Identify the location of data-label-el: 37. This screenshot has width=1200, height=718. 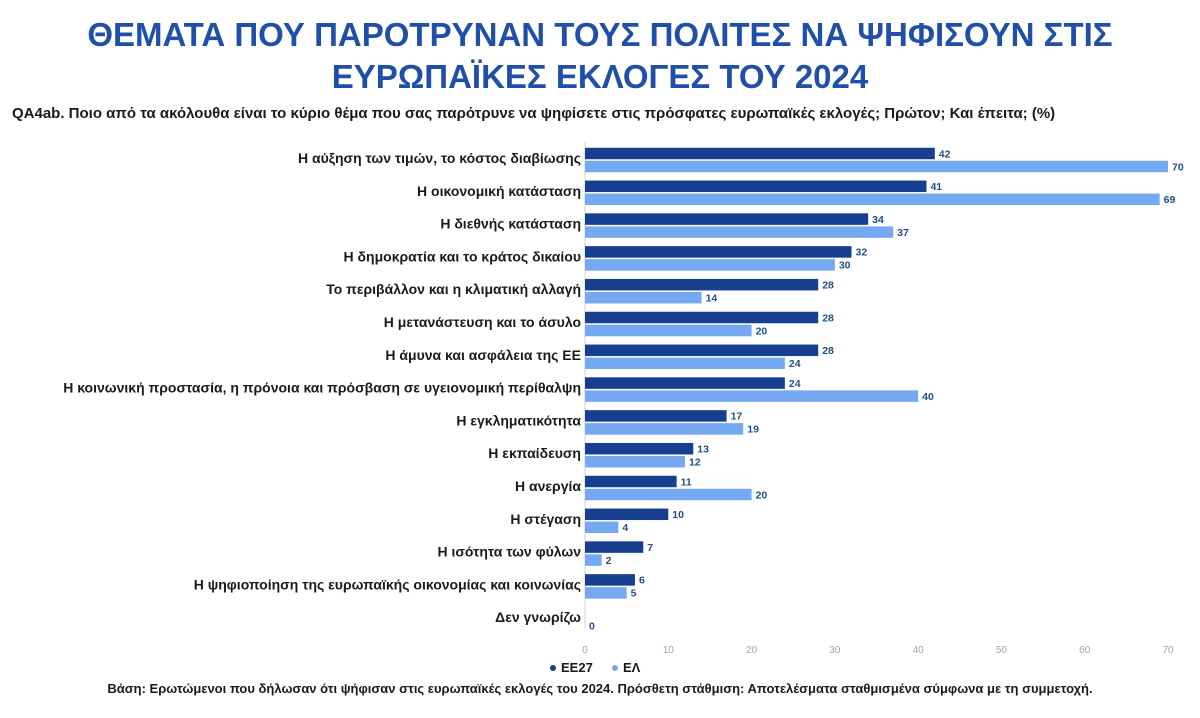
(903, 233).